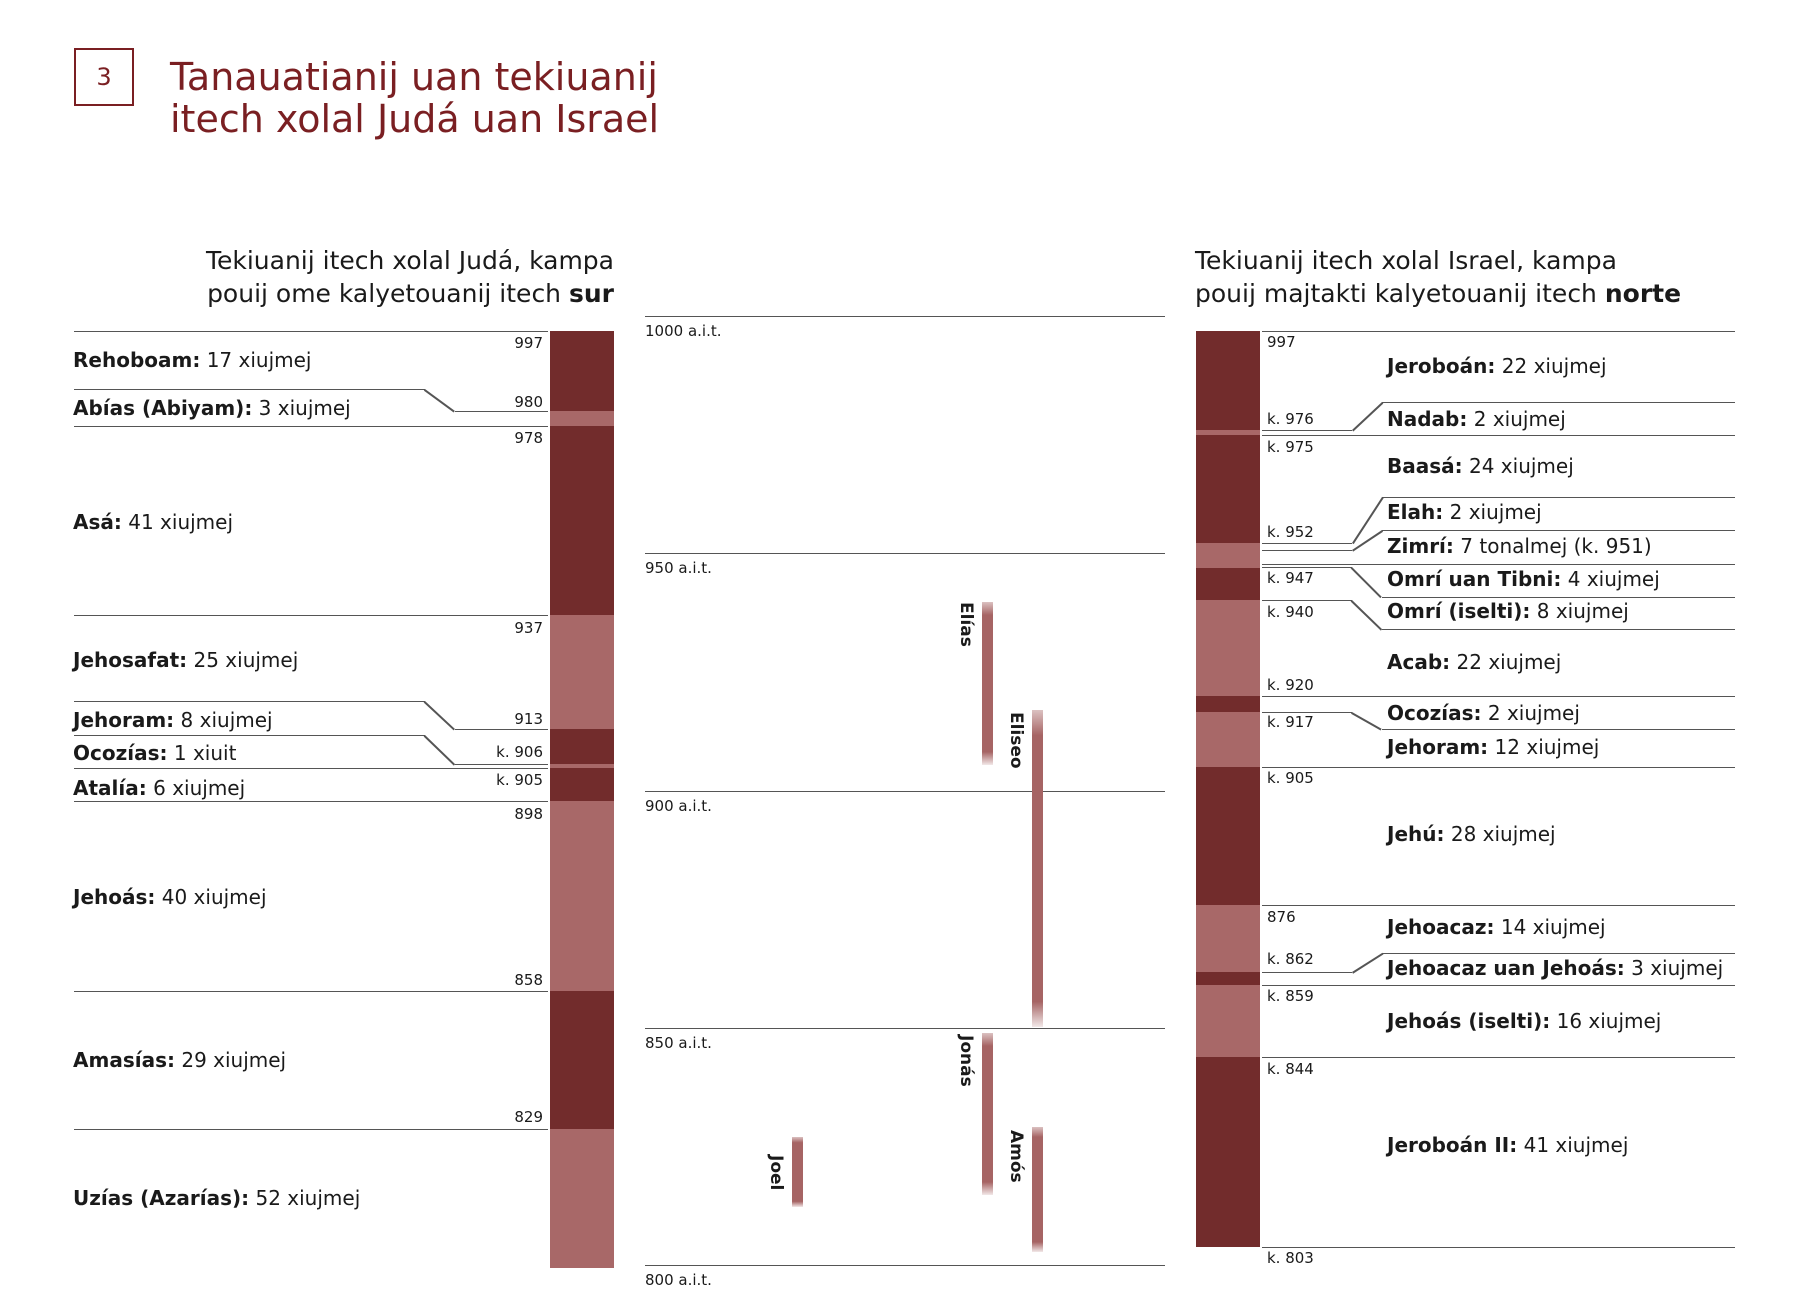 Image resolution: width=1800 pixels, height=1300 pixels. What do you see at coordinates (1367, 963) in the screenshot?
I see `israel-rule-12-b` at bounding box center [1367, 963].